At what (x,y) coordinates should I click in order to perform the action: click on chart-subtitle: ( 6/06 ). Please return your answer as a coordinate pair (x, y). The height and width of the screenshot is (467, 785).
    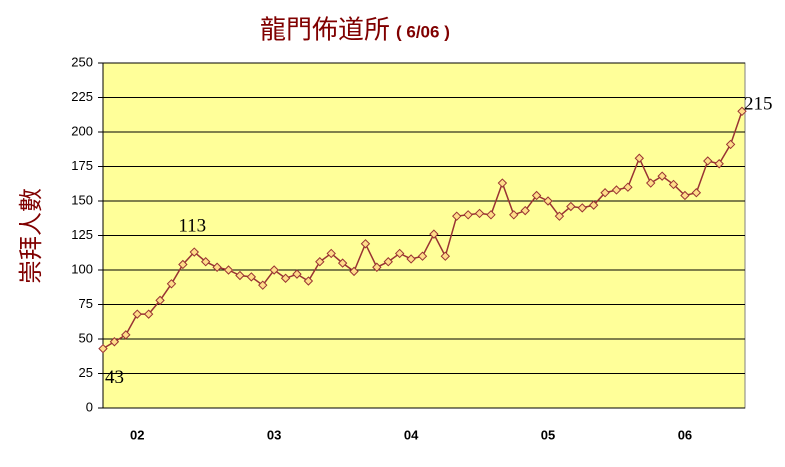
    Looking at the image, I should click on (423, 31).